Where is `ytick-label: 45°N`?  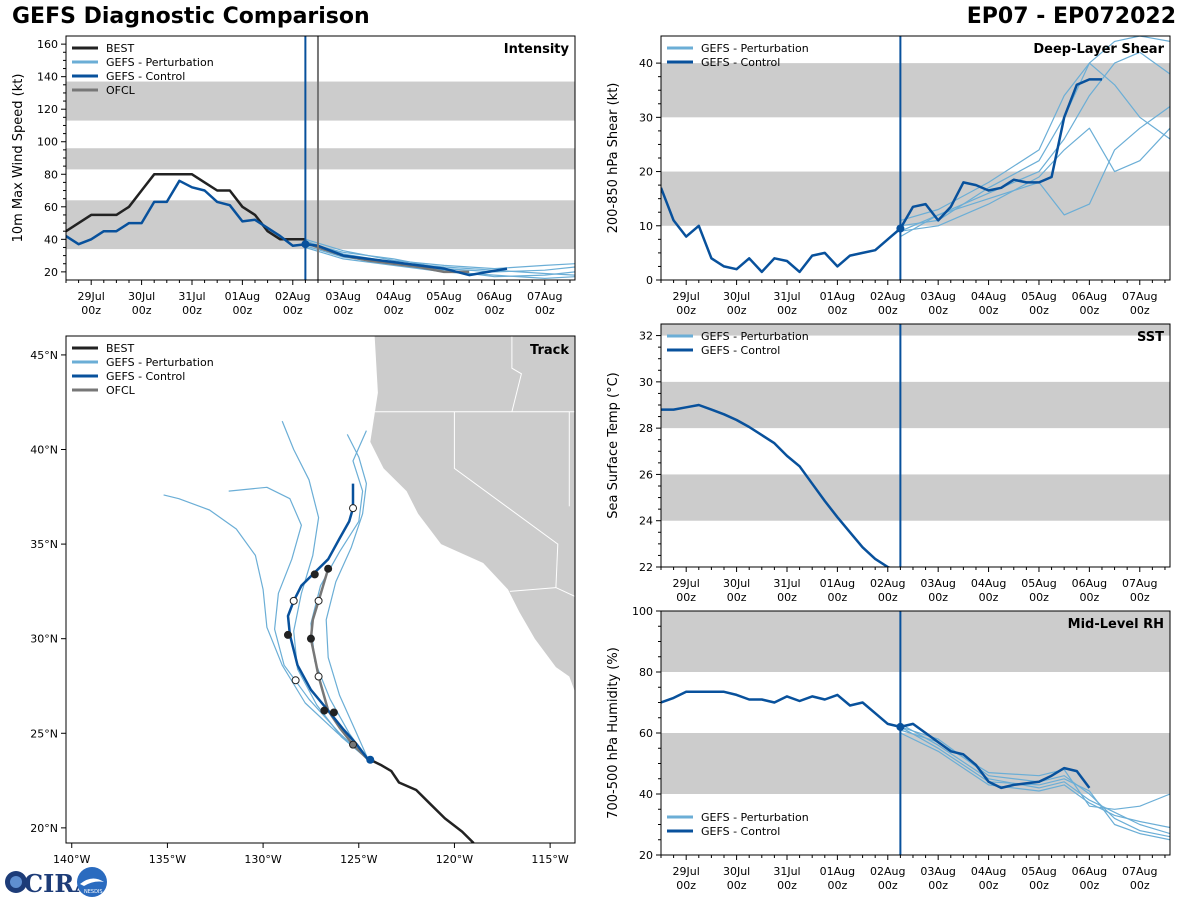 ytick-label: 45°N is located at coordinates (44, 355).